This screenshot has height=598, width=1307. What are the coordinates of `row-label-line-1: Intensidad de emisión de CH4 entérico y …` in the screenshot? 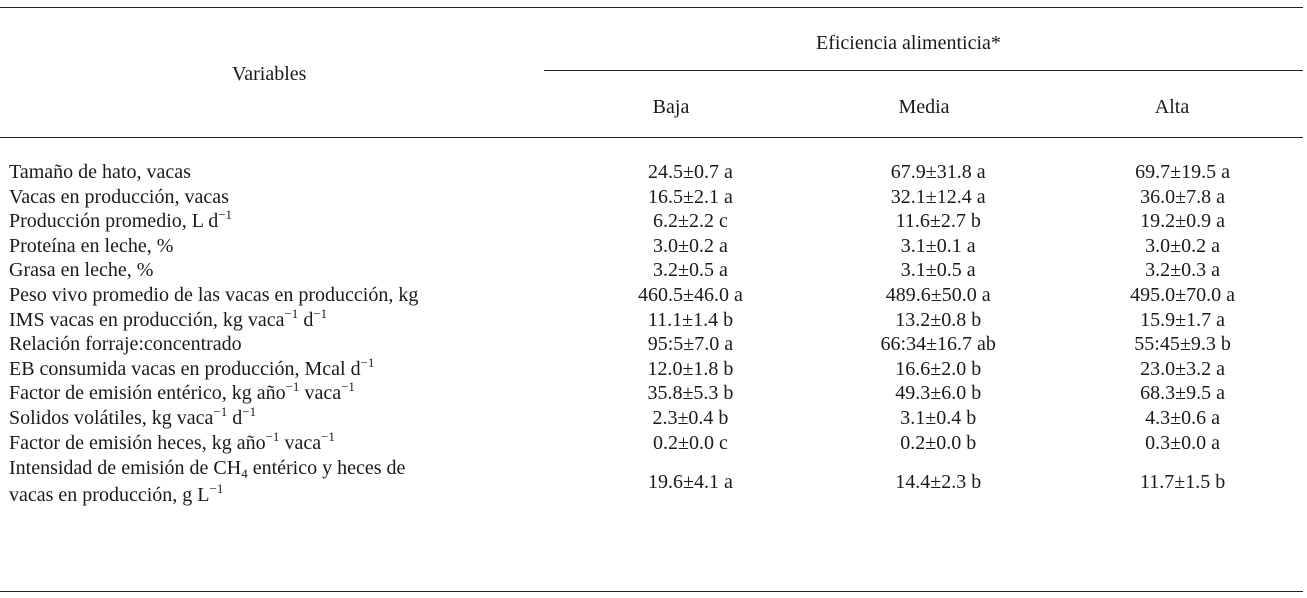 It's located at (288, 468).